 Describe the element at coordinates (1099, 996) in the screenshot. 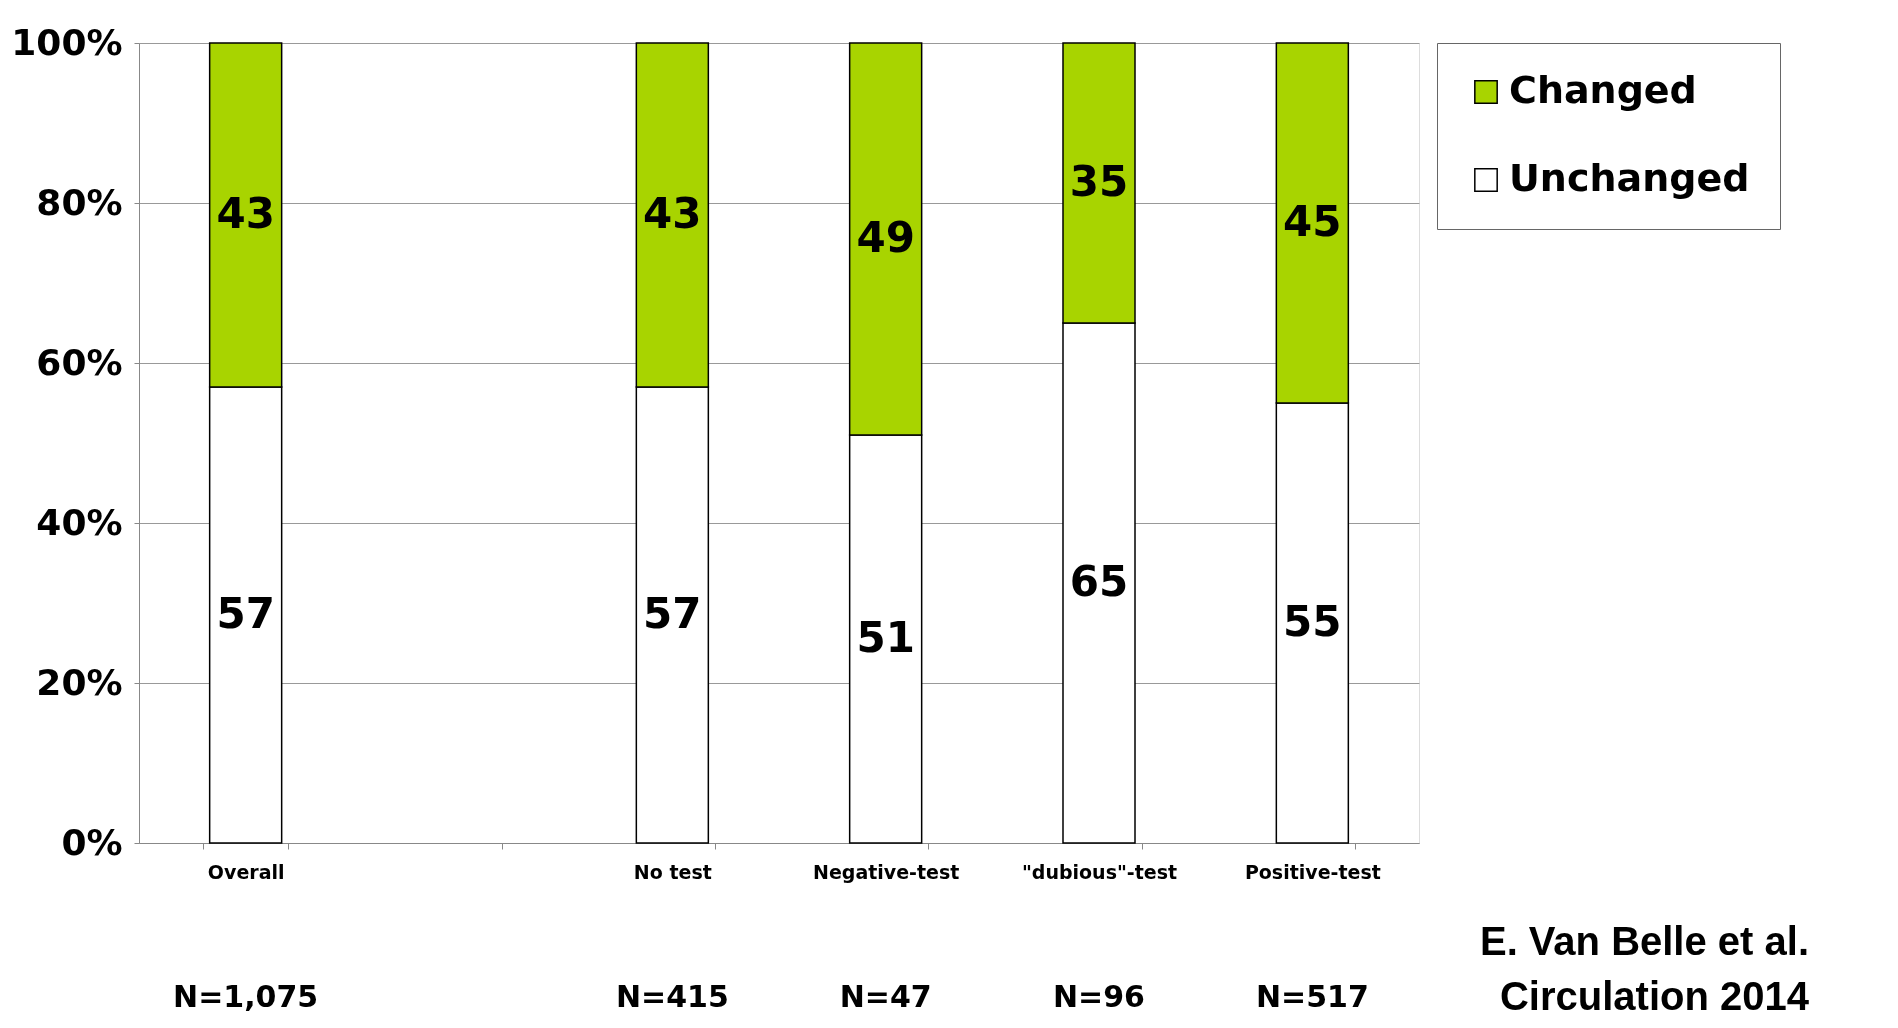

I see `text: N=96` at that location.